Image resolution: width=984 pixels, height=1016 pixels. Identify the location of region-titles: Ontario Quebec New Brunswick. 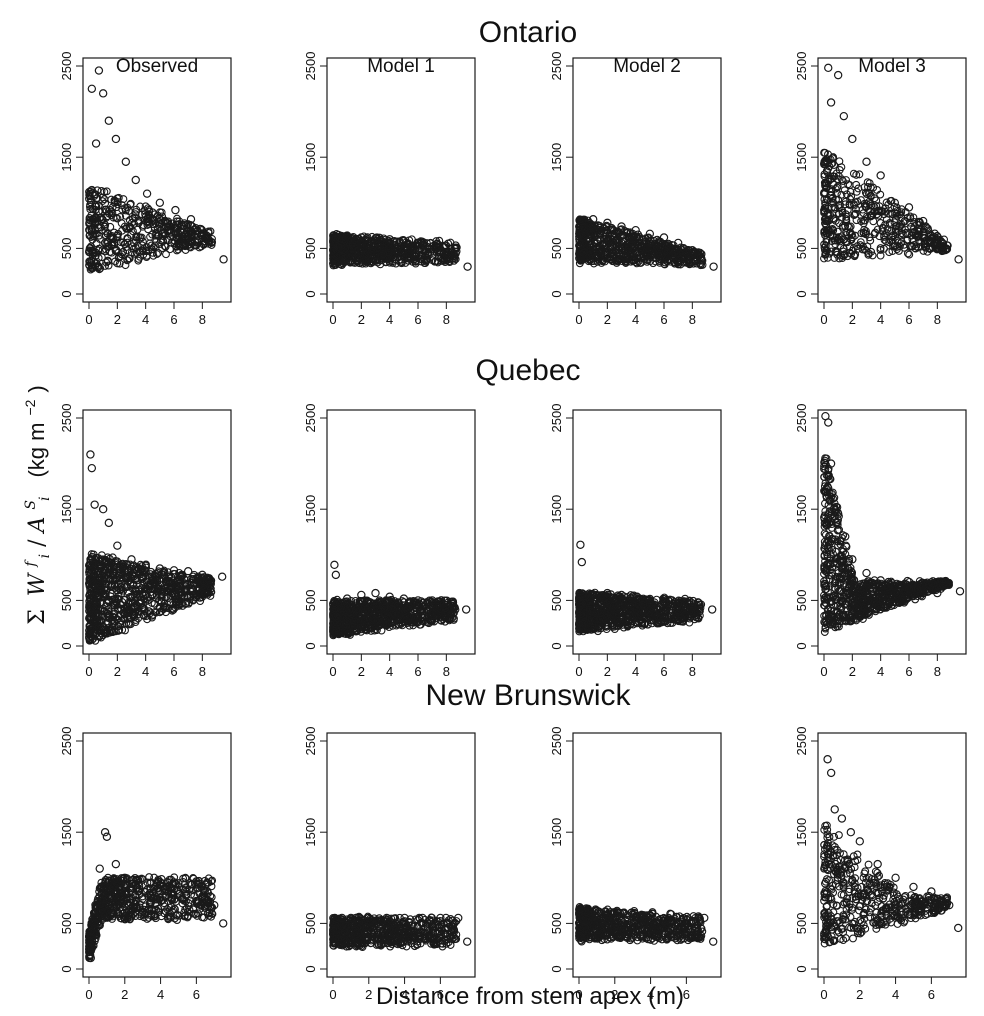
(528, 364).